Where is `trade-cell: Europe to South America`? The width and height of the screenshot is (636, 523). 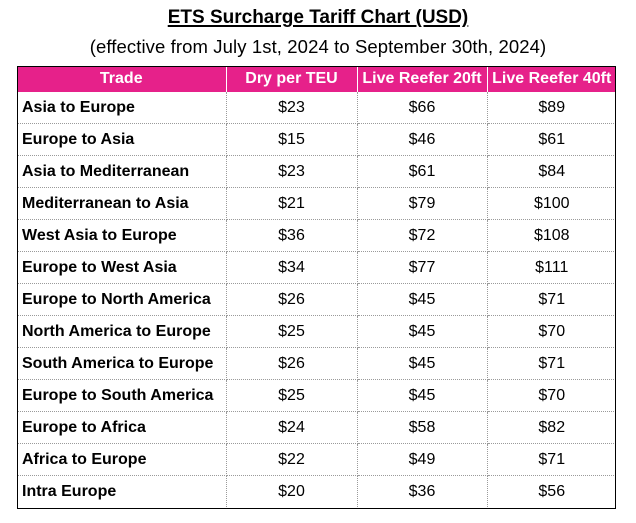
trade-cell: Europe to South America is located at coordinates (122, 395).